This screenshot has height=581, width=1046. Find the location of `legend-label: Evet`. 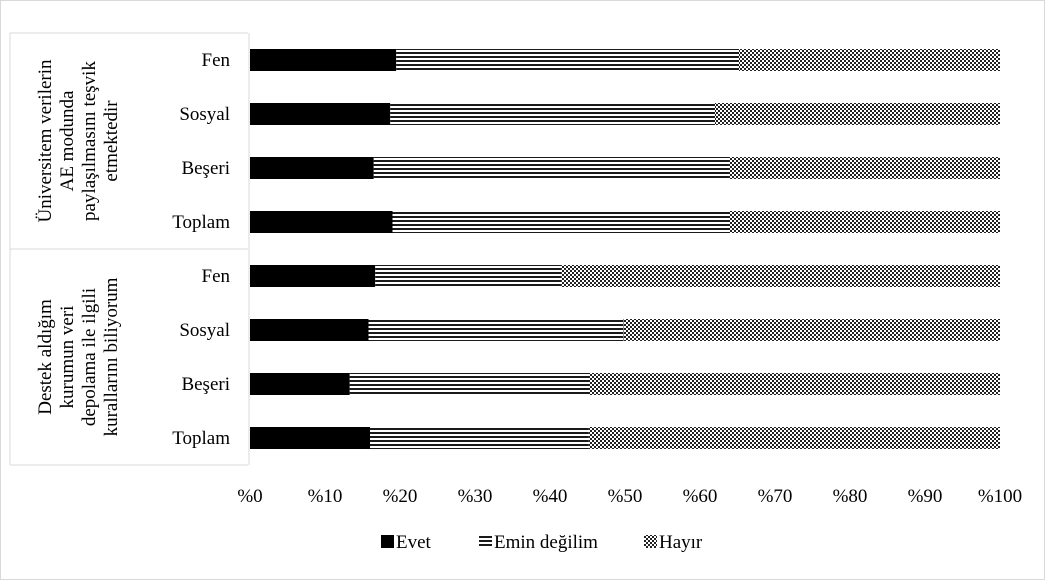

legend-label: Evet is located at coordinates (414, 542).